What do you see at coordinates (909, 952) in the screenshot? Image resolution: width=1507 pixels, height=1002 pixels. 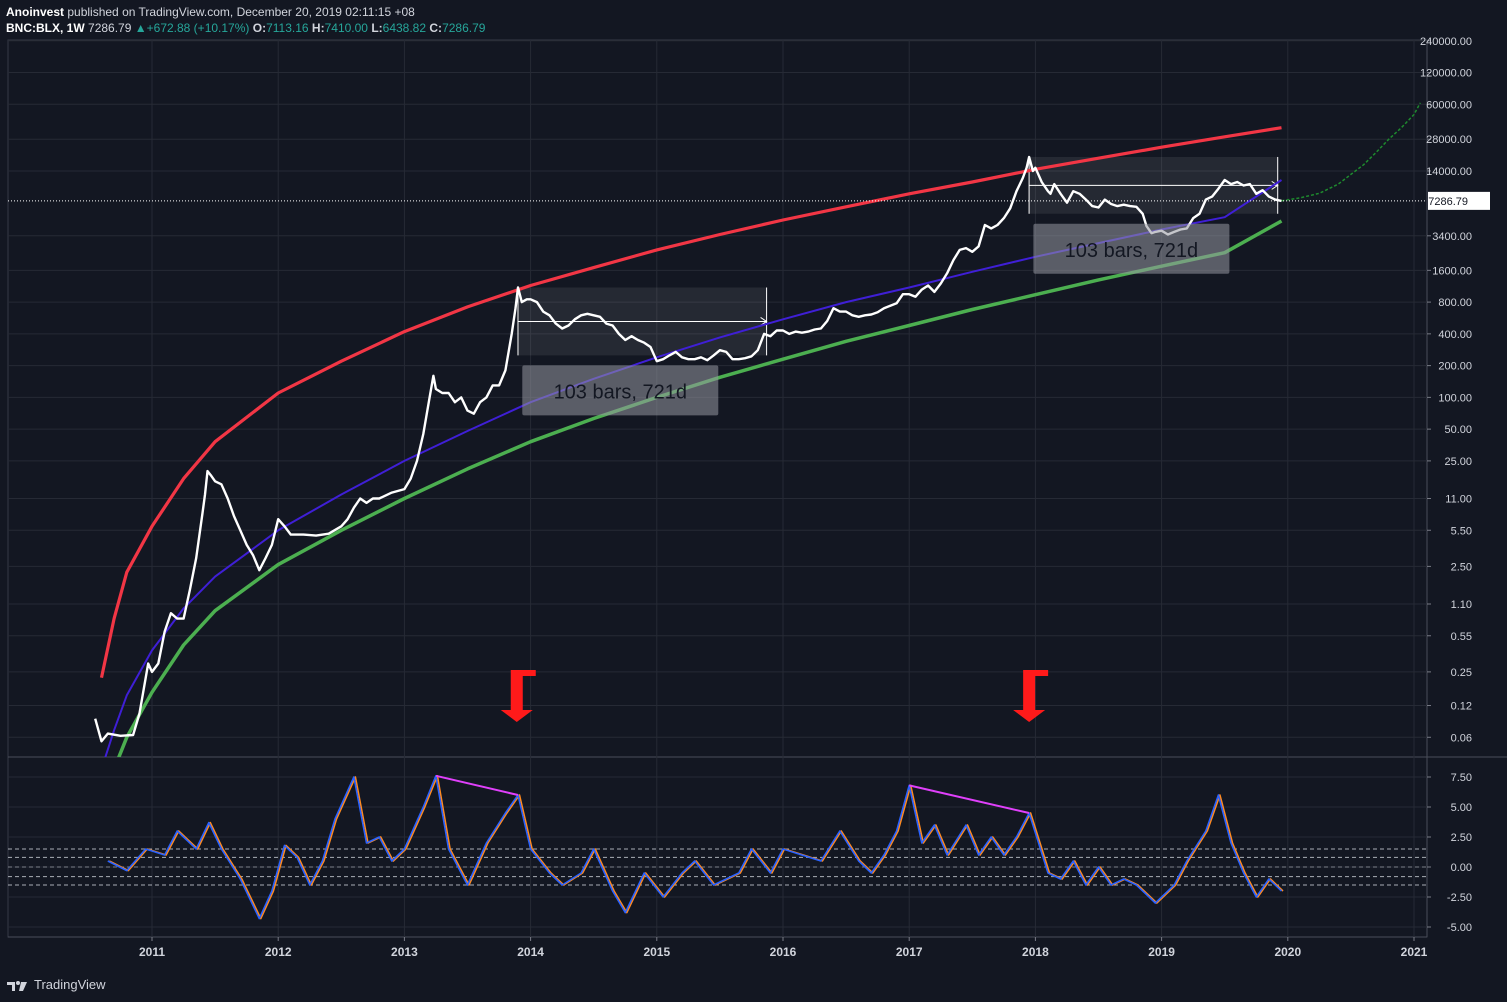 I see `time-tick-label: 2017` at bounding box center [909, 952].